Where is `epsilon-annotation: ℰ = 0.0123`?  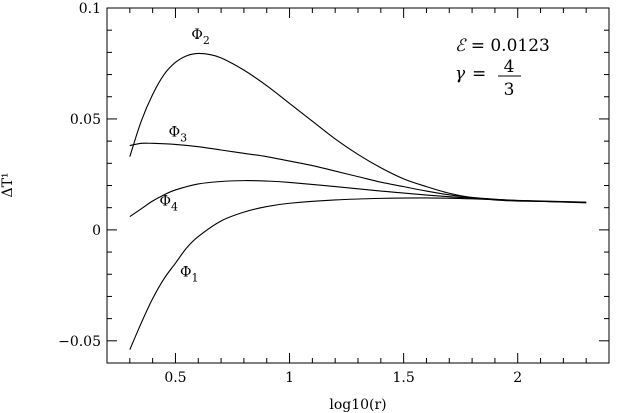 epsilon-annotation: ℰ = 0.0123 is located at coordinates (502, 46).